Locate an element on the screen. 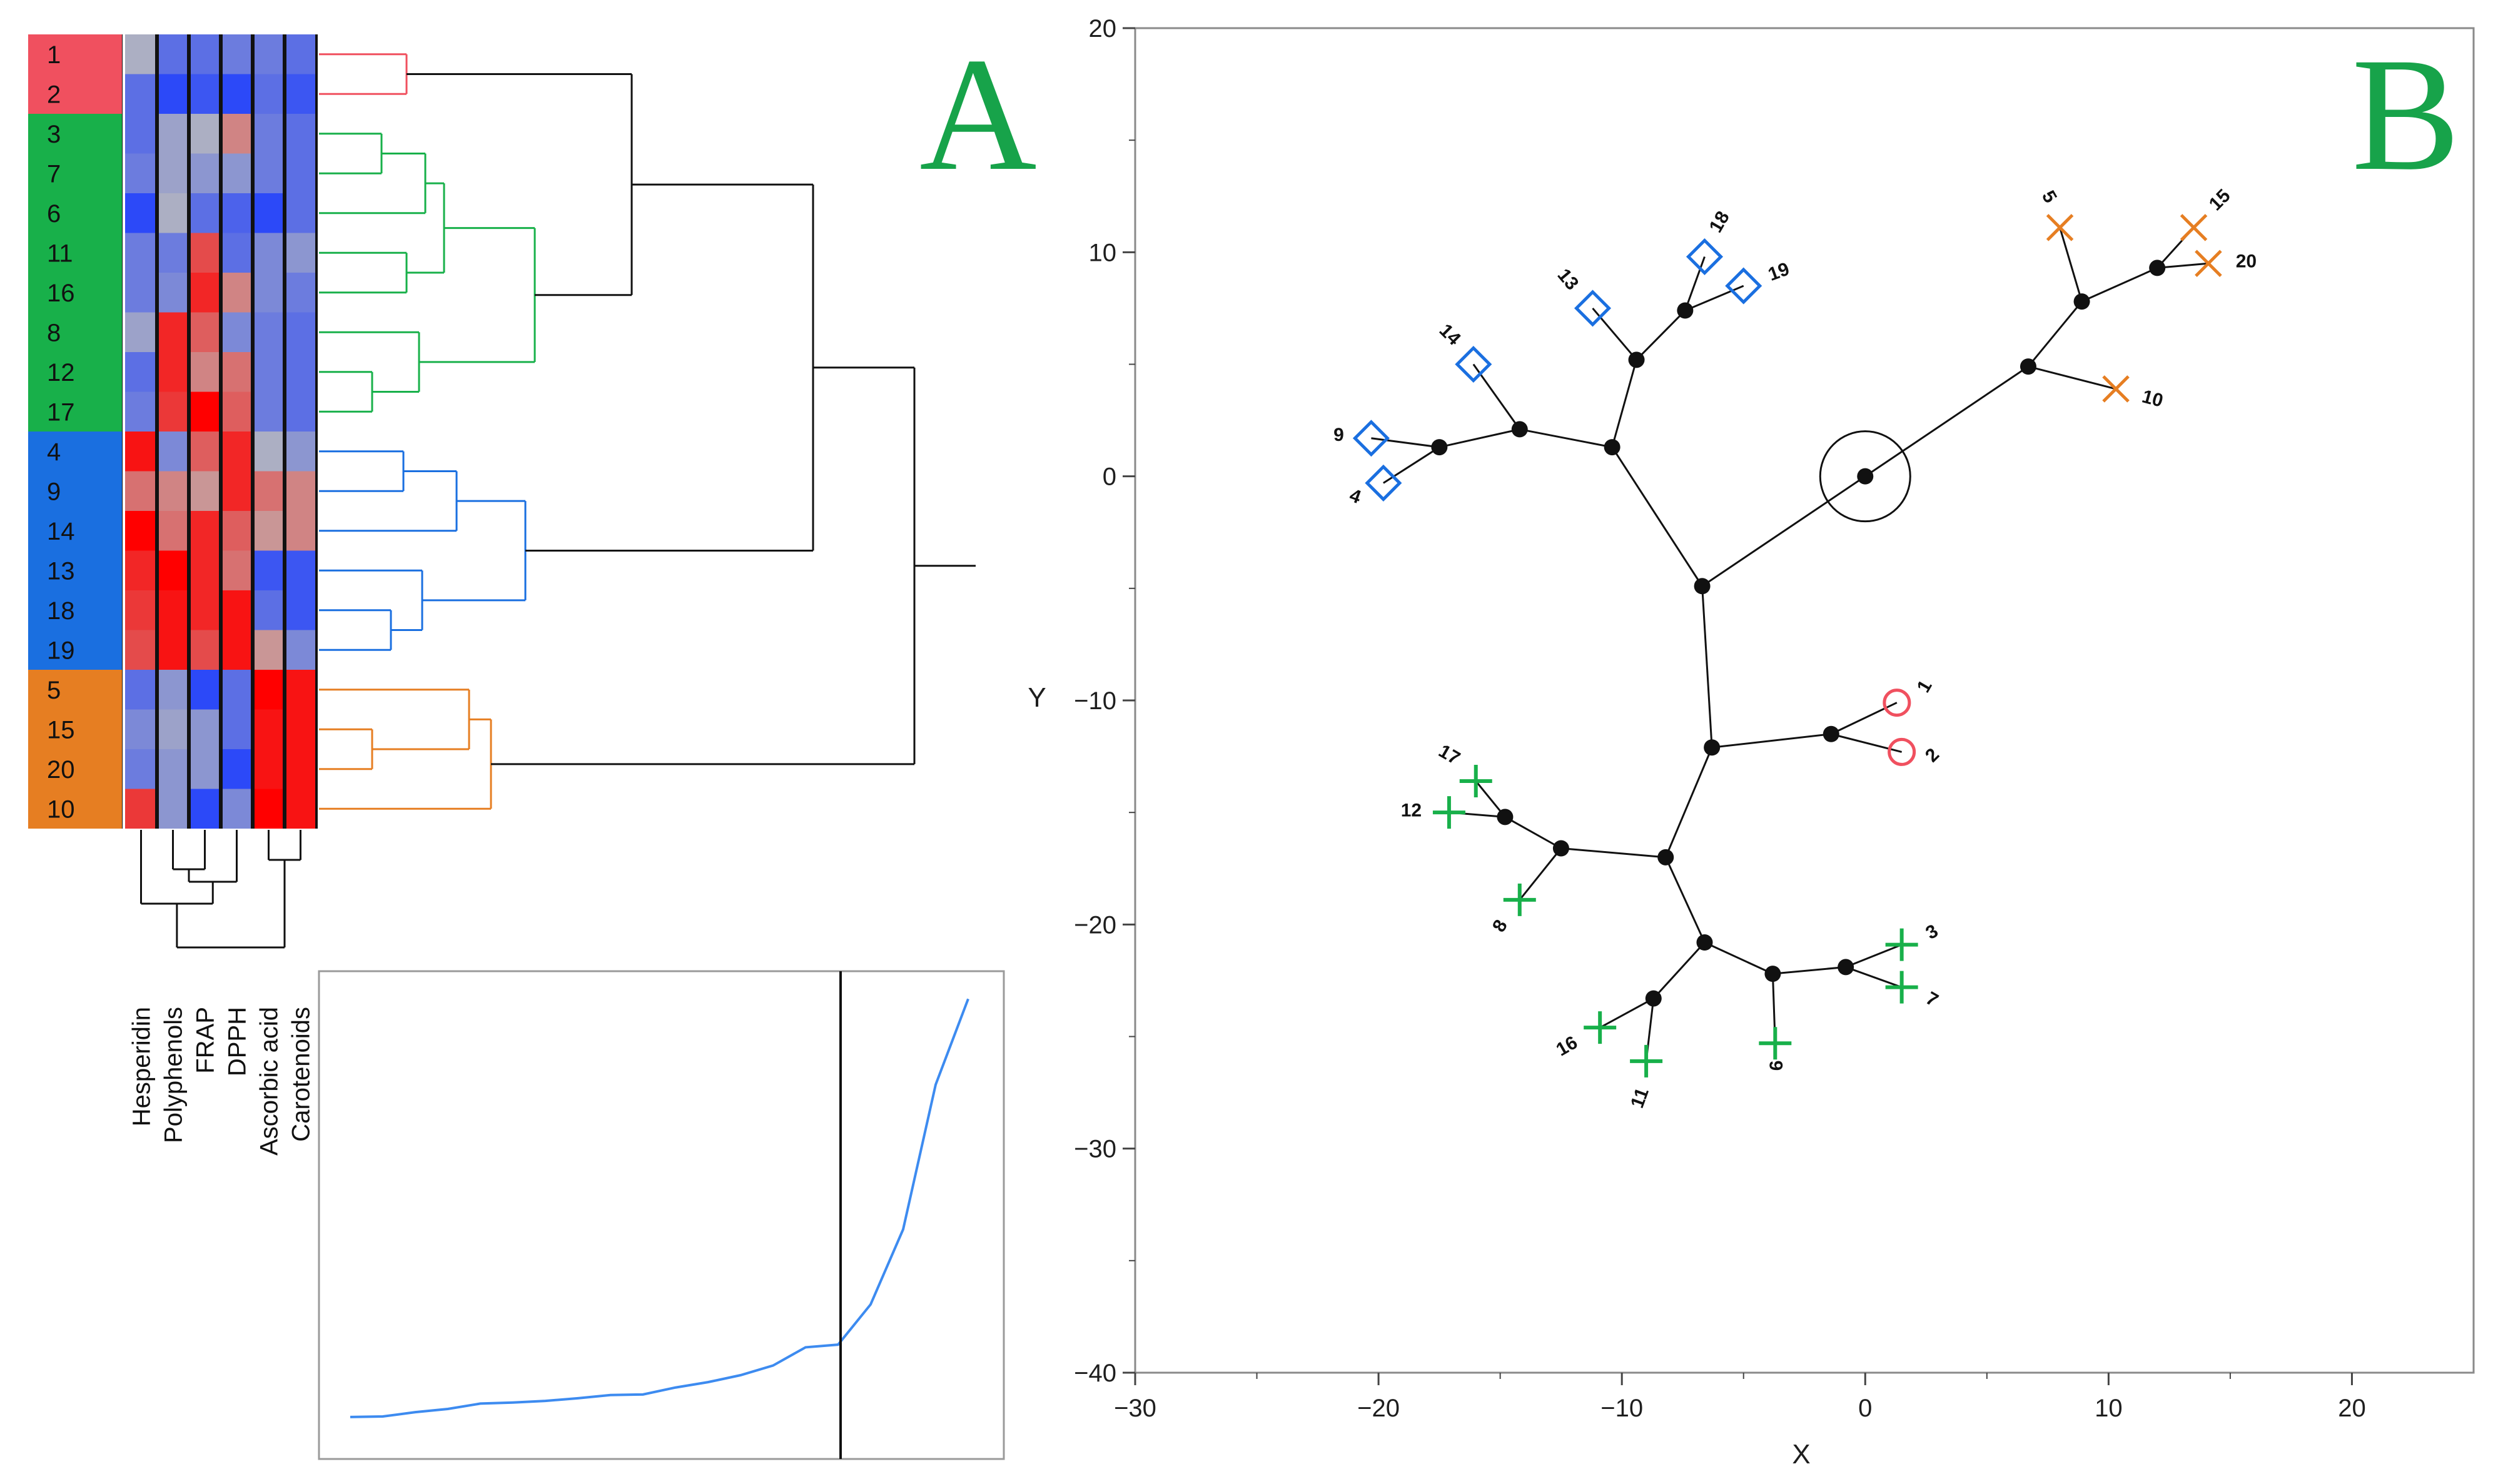 The height and width of the screenshot is (1484, 2508). y-axis-label: Y is located at coordinates (1037, 698).